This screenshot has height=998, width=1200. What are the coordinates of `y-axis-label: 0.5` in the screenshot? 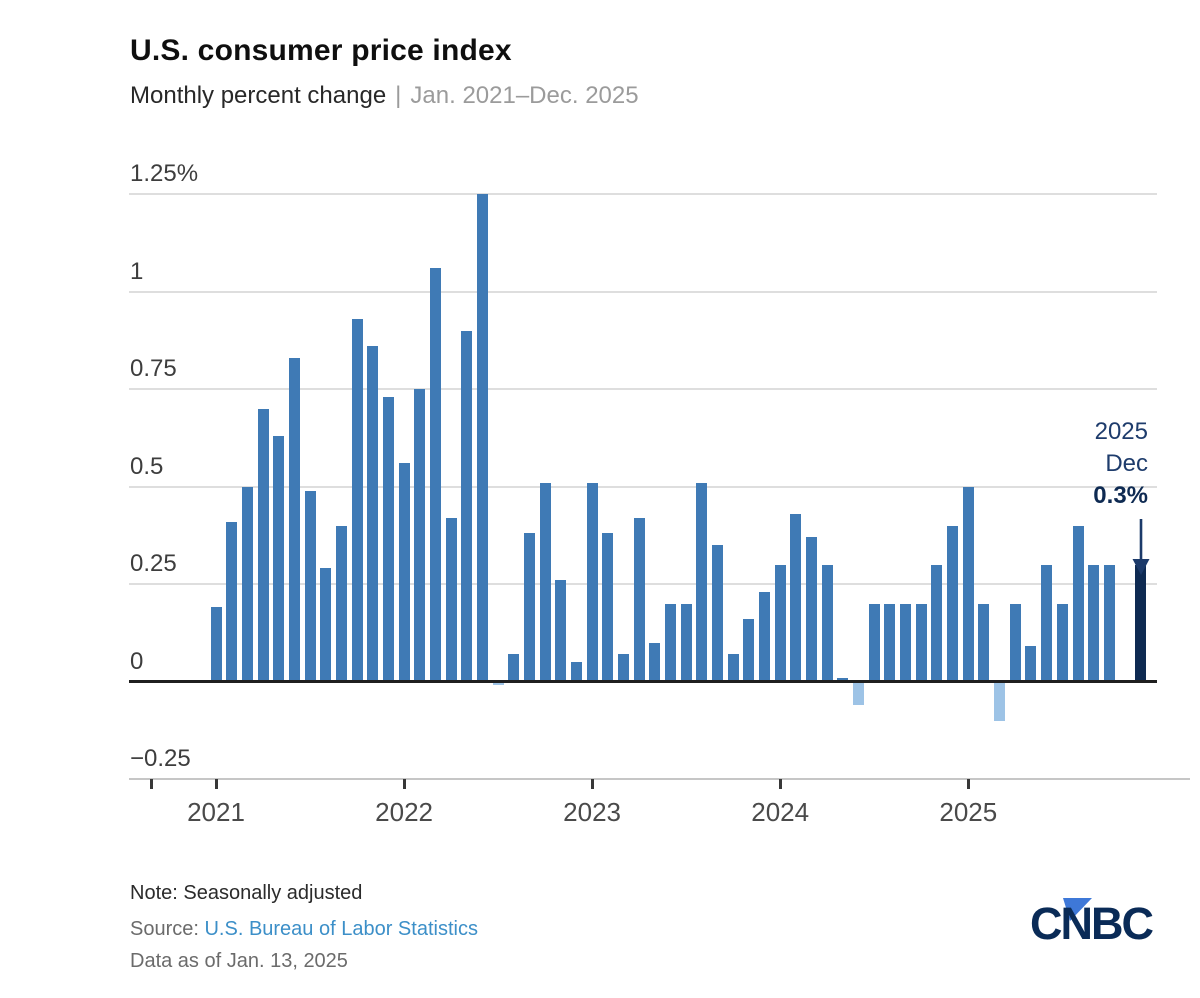 It's located at (147, 466).